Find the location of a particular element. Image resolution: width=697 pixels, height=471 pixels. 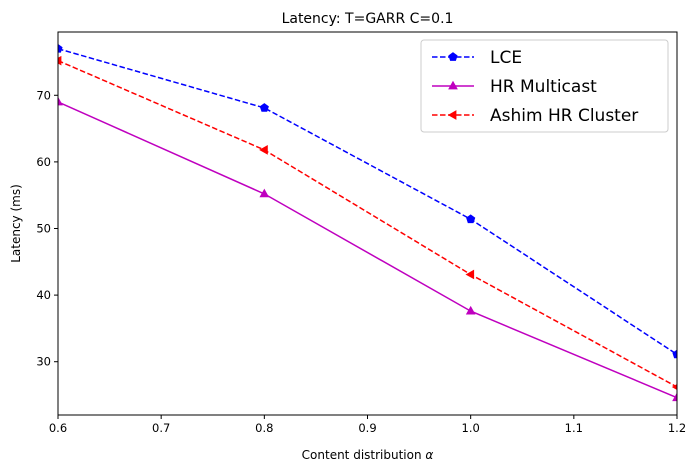

legend: LCE HR Multicast Ashim HR Cluster is located at coordinates (544, 86).